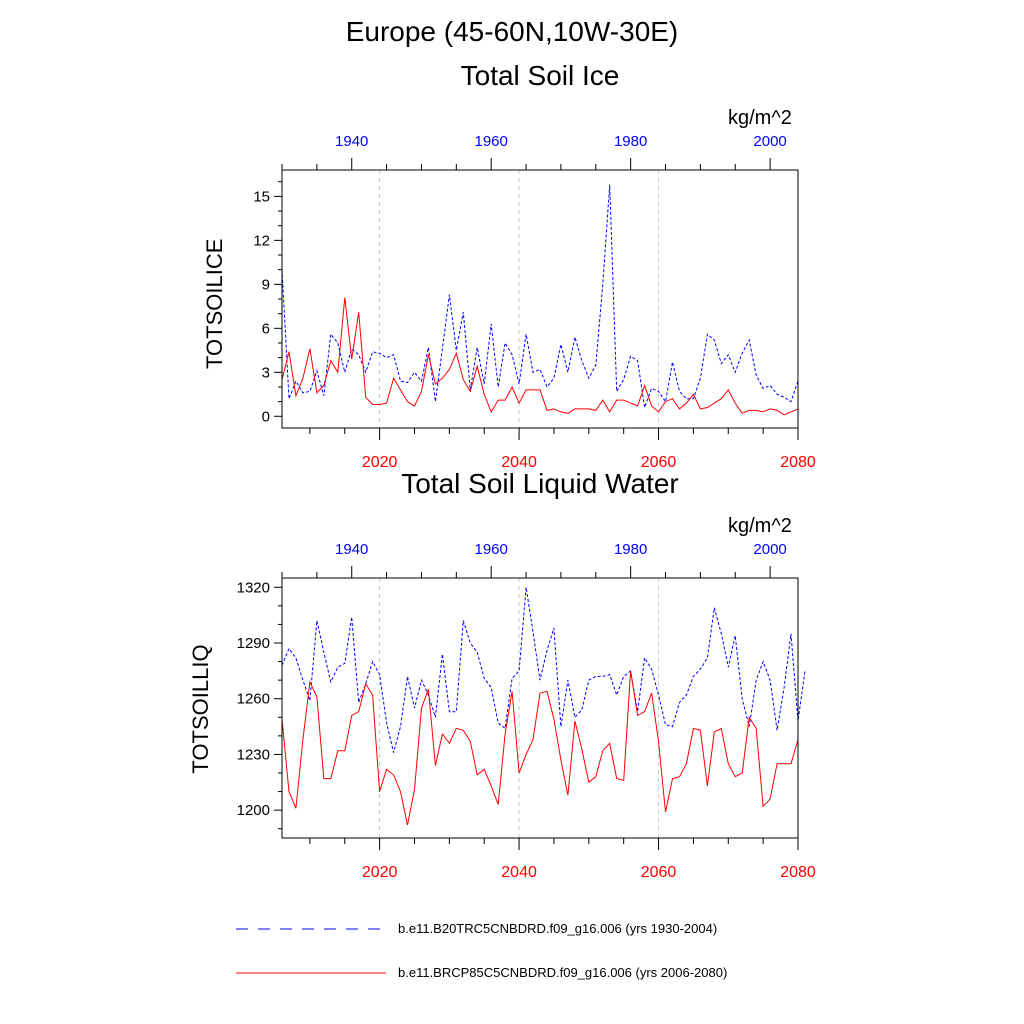 This screenshot has height=1024, width=1024. I want to click on y-tick-label: 1320, so click(253, 587).